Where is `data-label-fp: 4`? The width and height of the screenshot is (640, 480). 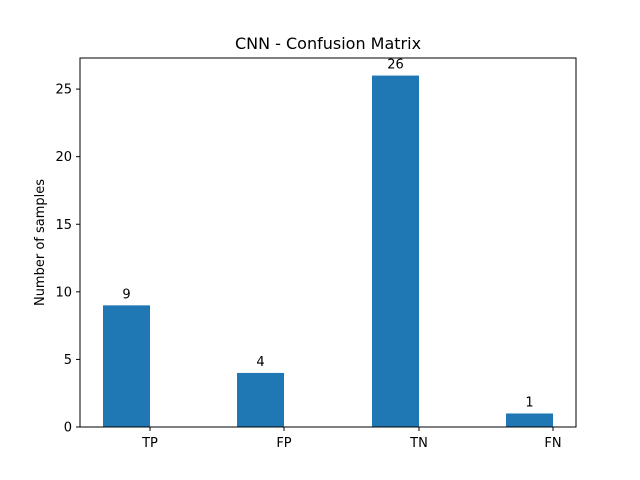
data-label-fp: 4 is located at coordinates (260, 362).